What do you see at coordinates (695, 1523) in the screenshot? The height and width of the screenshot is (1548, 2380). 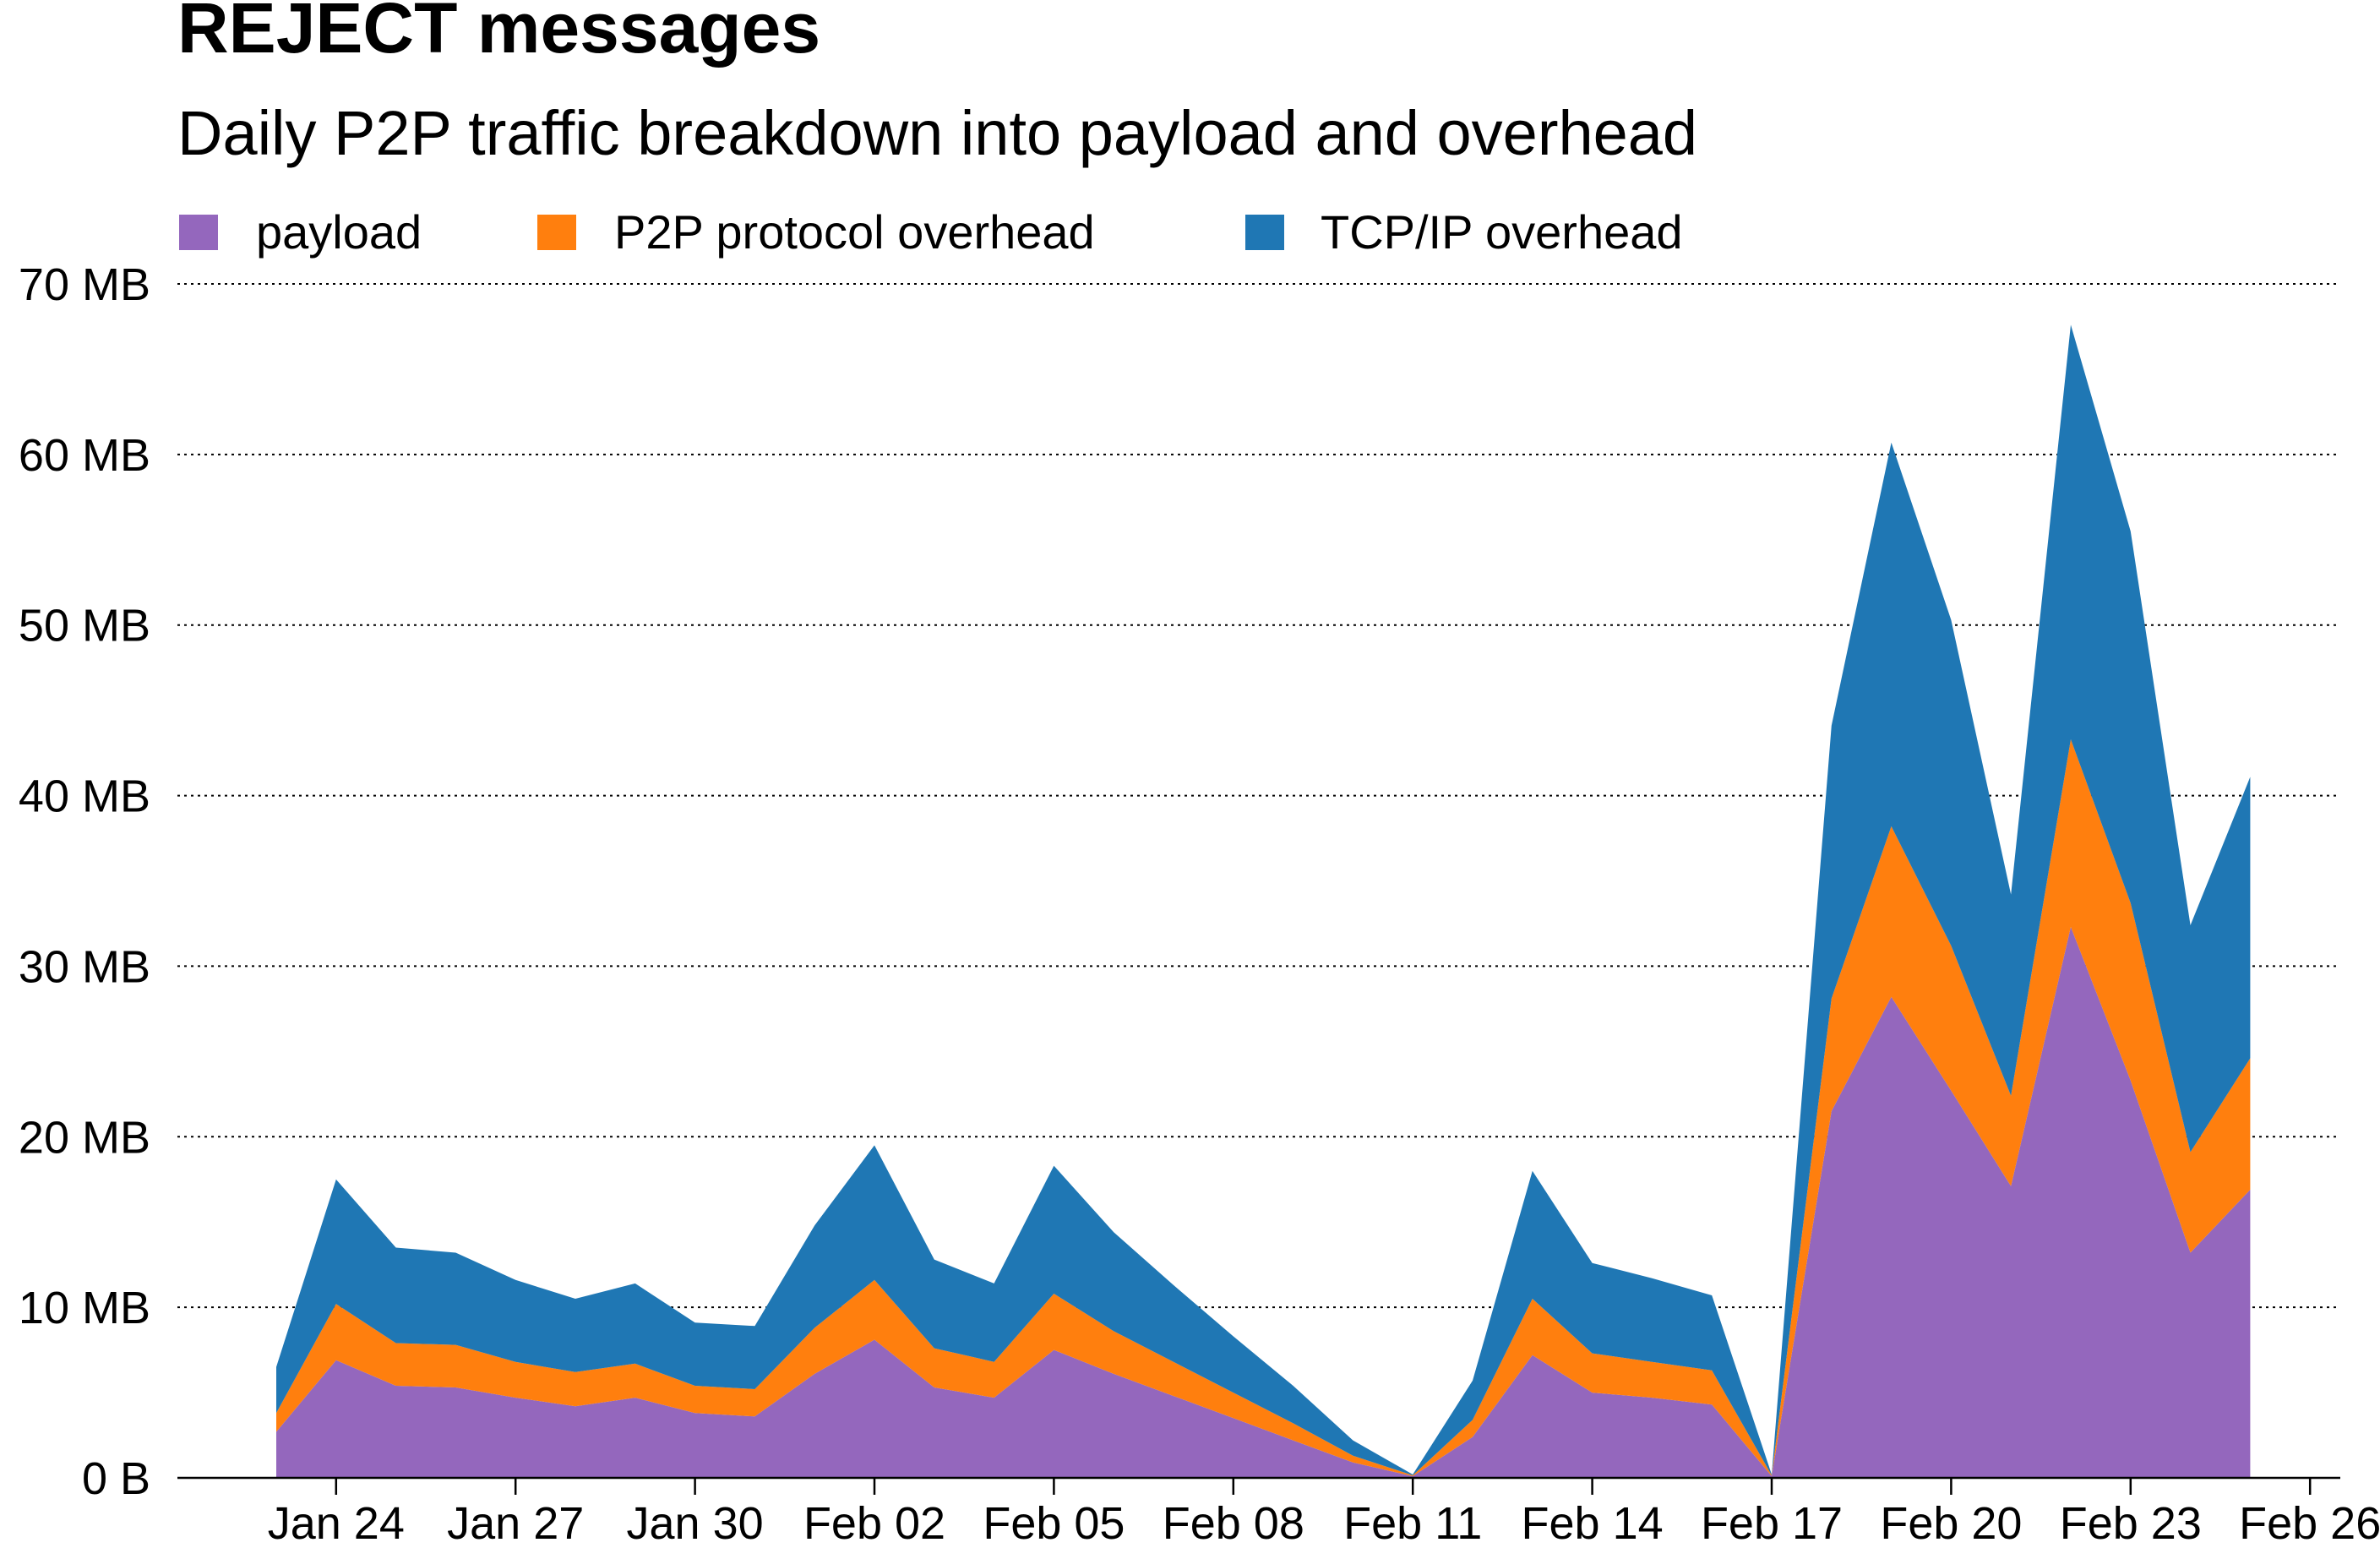 I see `x-tick-label: Jan 30` at bounding box center [695, 1523].